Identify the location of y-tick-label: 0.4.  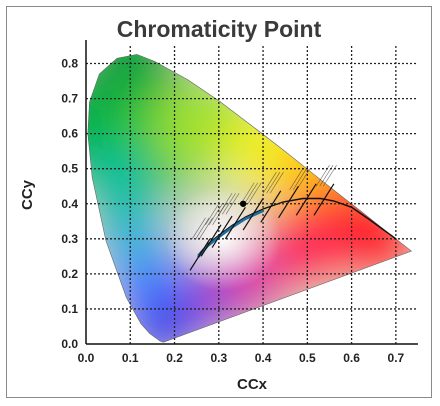
(69, 204).